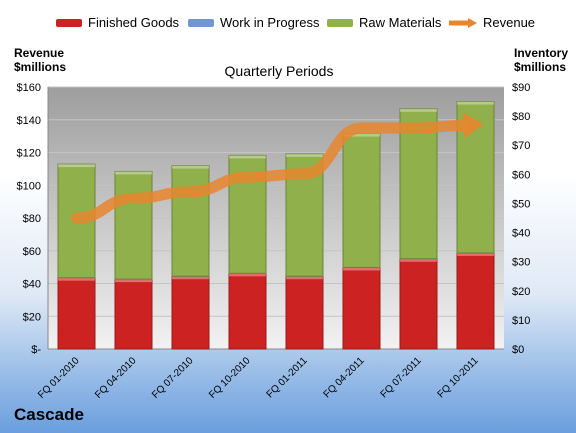  Describe the element at coordinates (32, 252) in the screenshot. I see `left-axis-tick-label: $60` at that location.